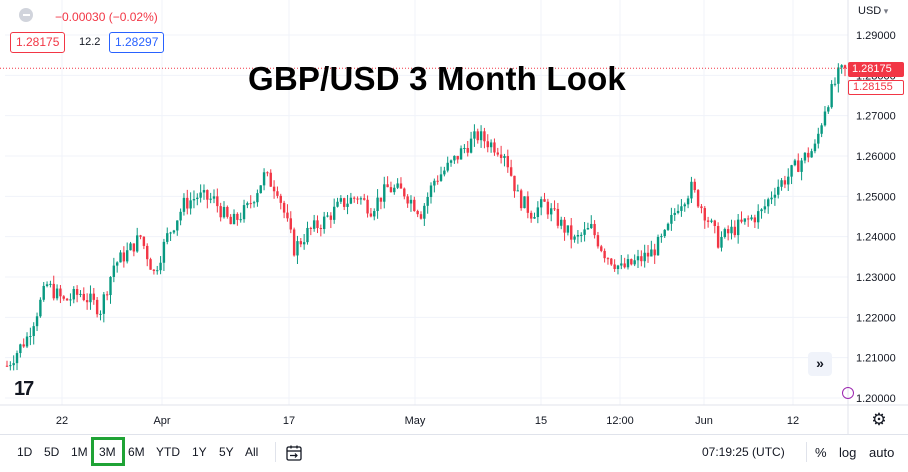  What do you see at coordinates (848, 393) in the screenshot?
I see `event-marker-icon` at bounding box center [848, 393].